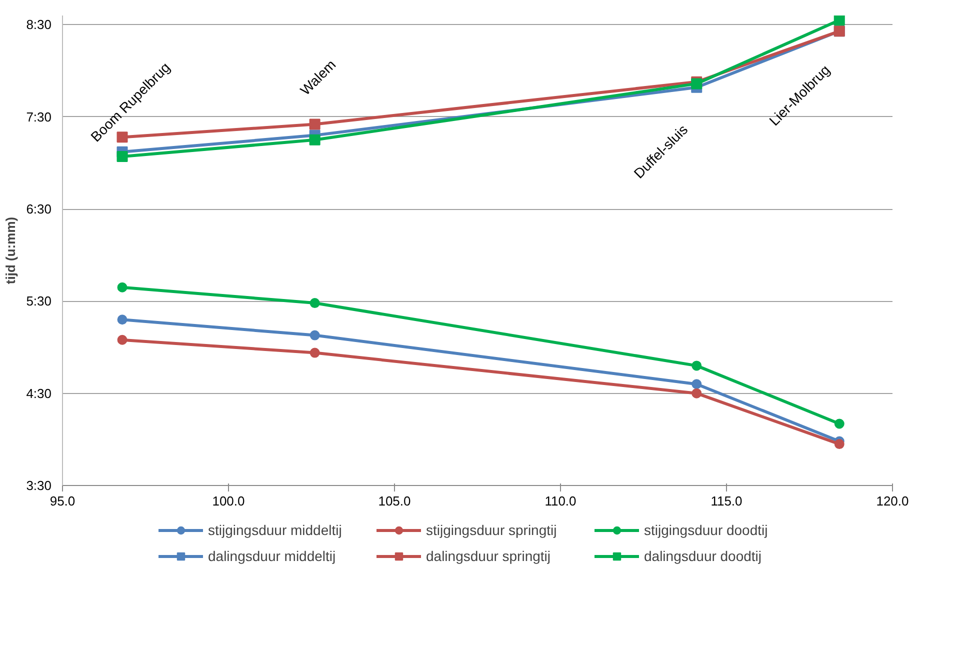  I want to click on y-tick-label: 7:30, so click(39, 116).